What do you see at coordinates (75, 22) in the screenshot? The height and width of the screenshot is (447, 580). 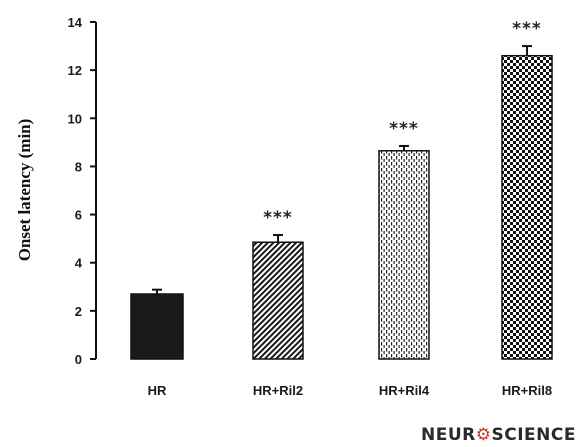 I see `y-tick-label: 14` at bounding box center [75, 22].